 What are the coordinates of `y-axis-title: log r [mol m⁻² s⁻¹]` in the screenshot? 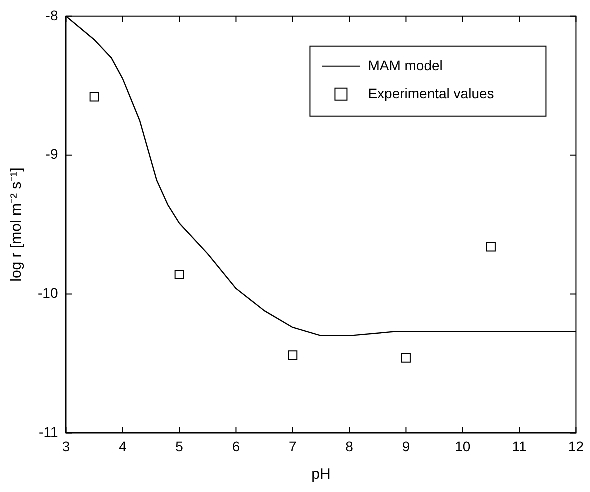 It's located at (17, 225).